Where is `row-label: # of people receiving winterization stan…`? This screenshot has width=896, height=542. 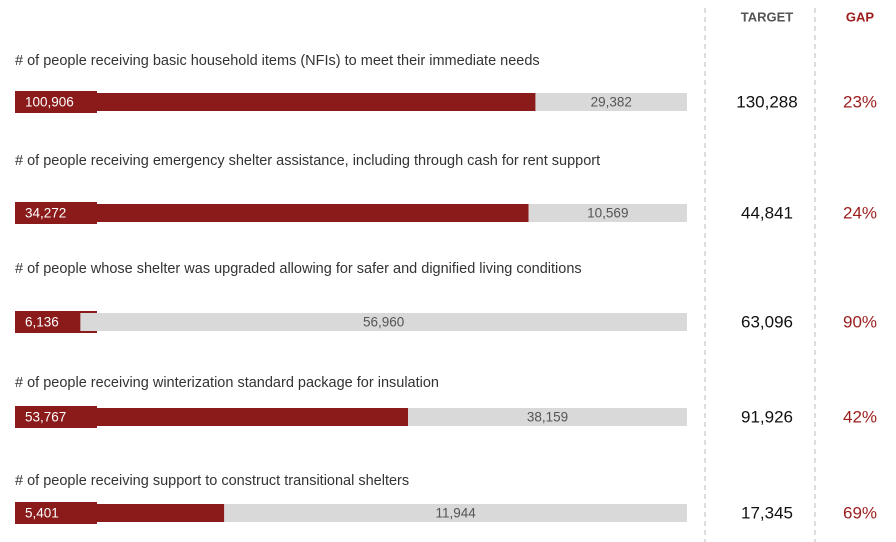
row-label: # of people receiving winterization stan… is located at coordinates (227, 383).